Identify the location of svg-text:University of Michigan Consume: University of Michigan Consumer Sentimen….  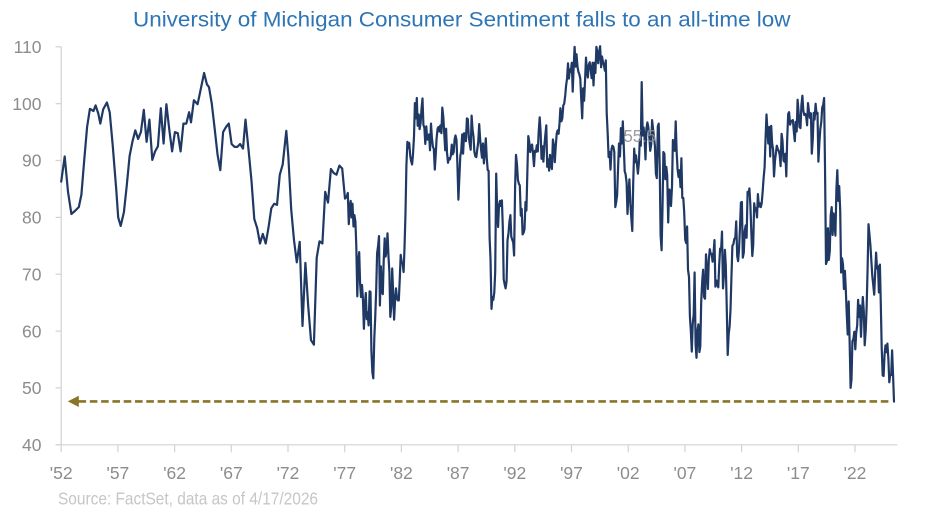
(462, 19).